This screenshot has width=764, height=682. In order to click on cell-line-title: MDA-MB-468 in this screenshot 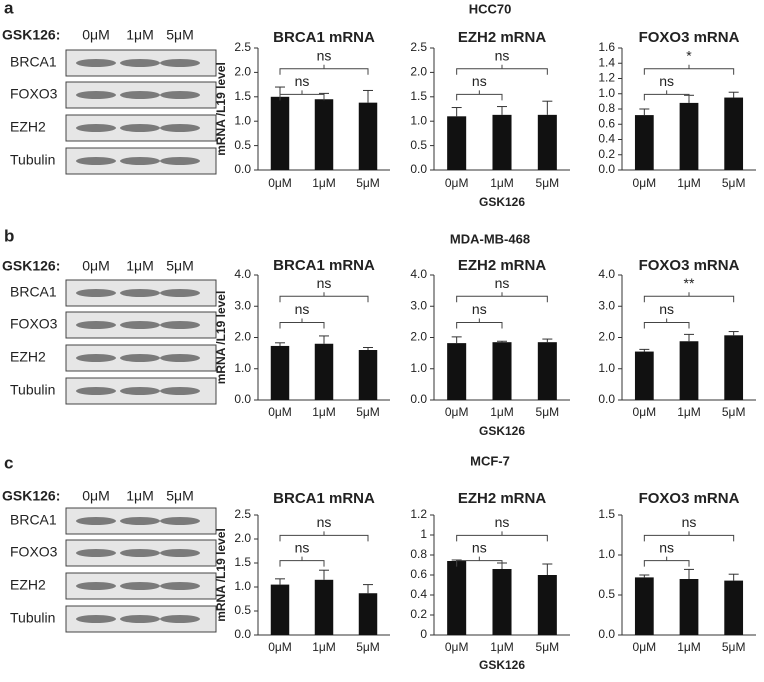, I will do `click(490, 238)`.